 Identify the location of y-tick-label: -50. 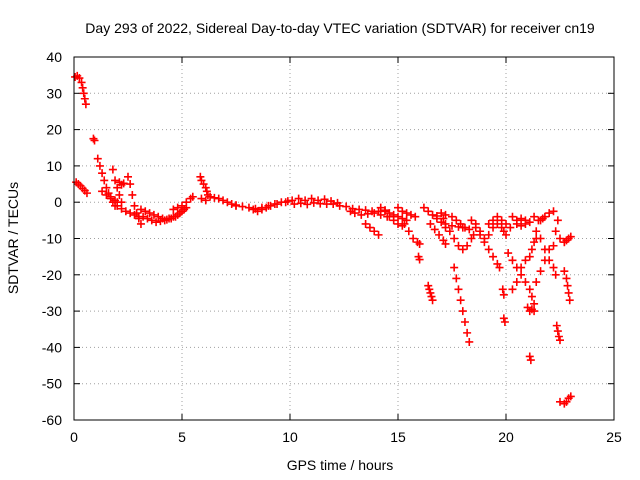
(52, 384).